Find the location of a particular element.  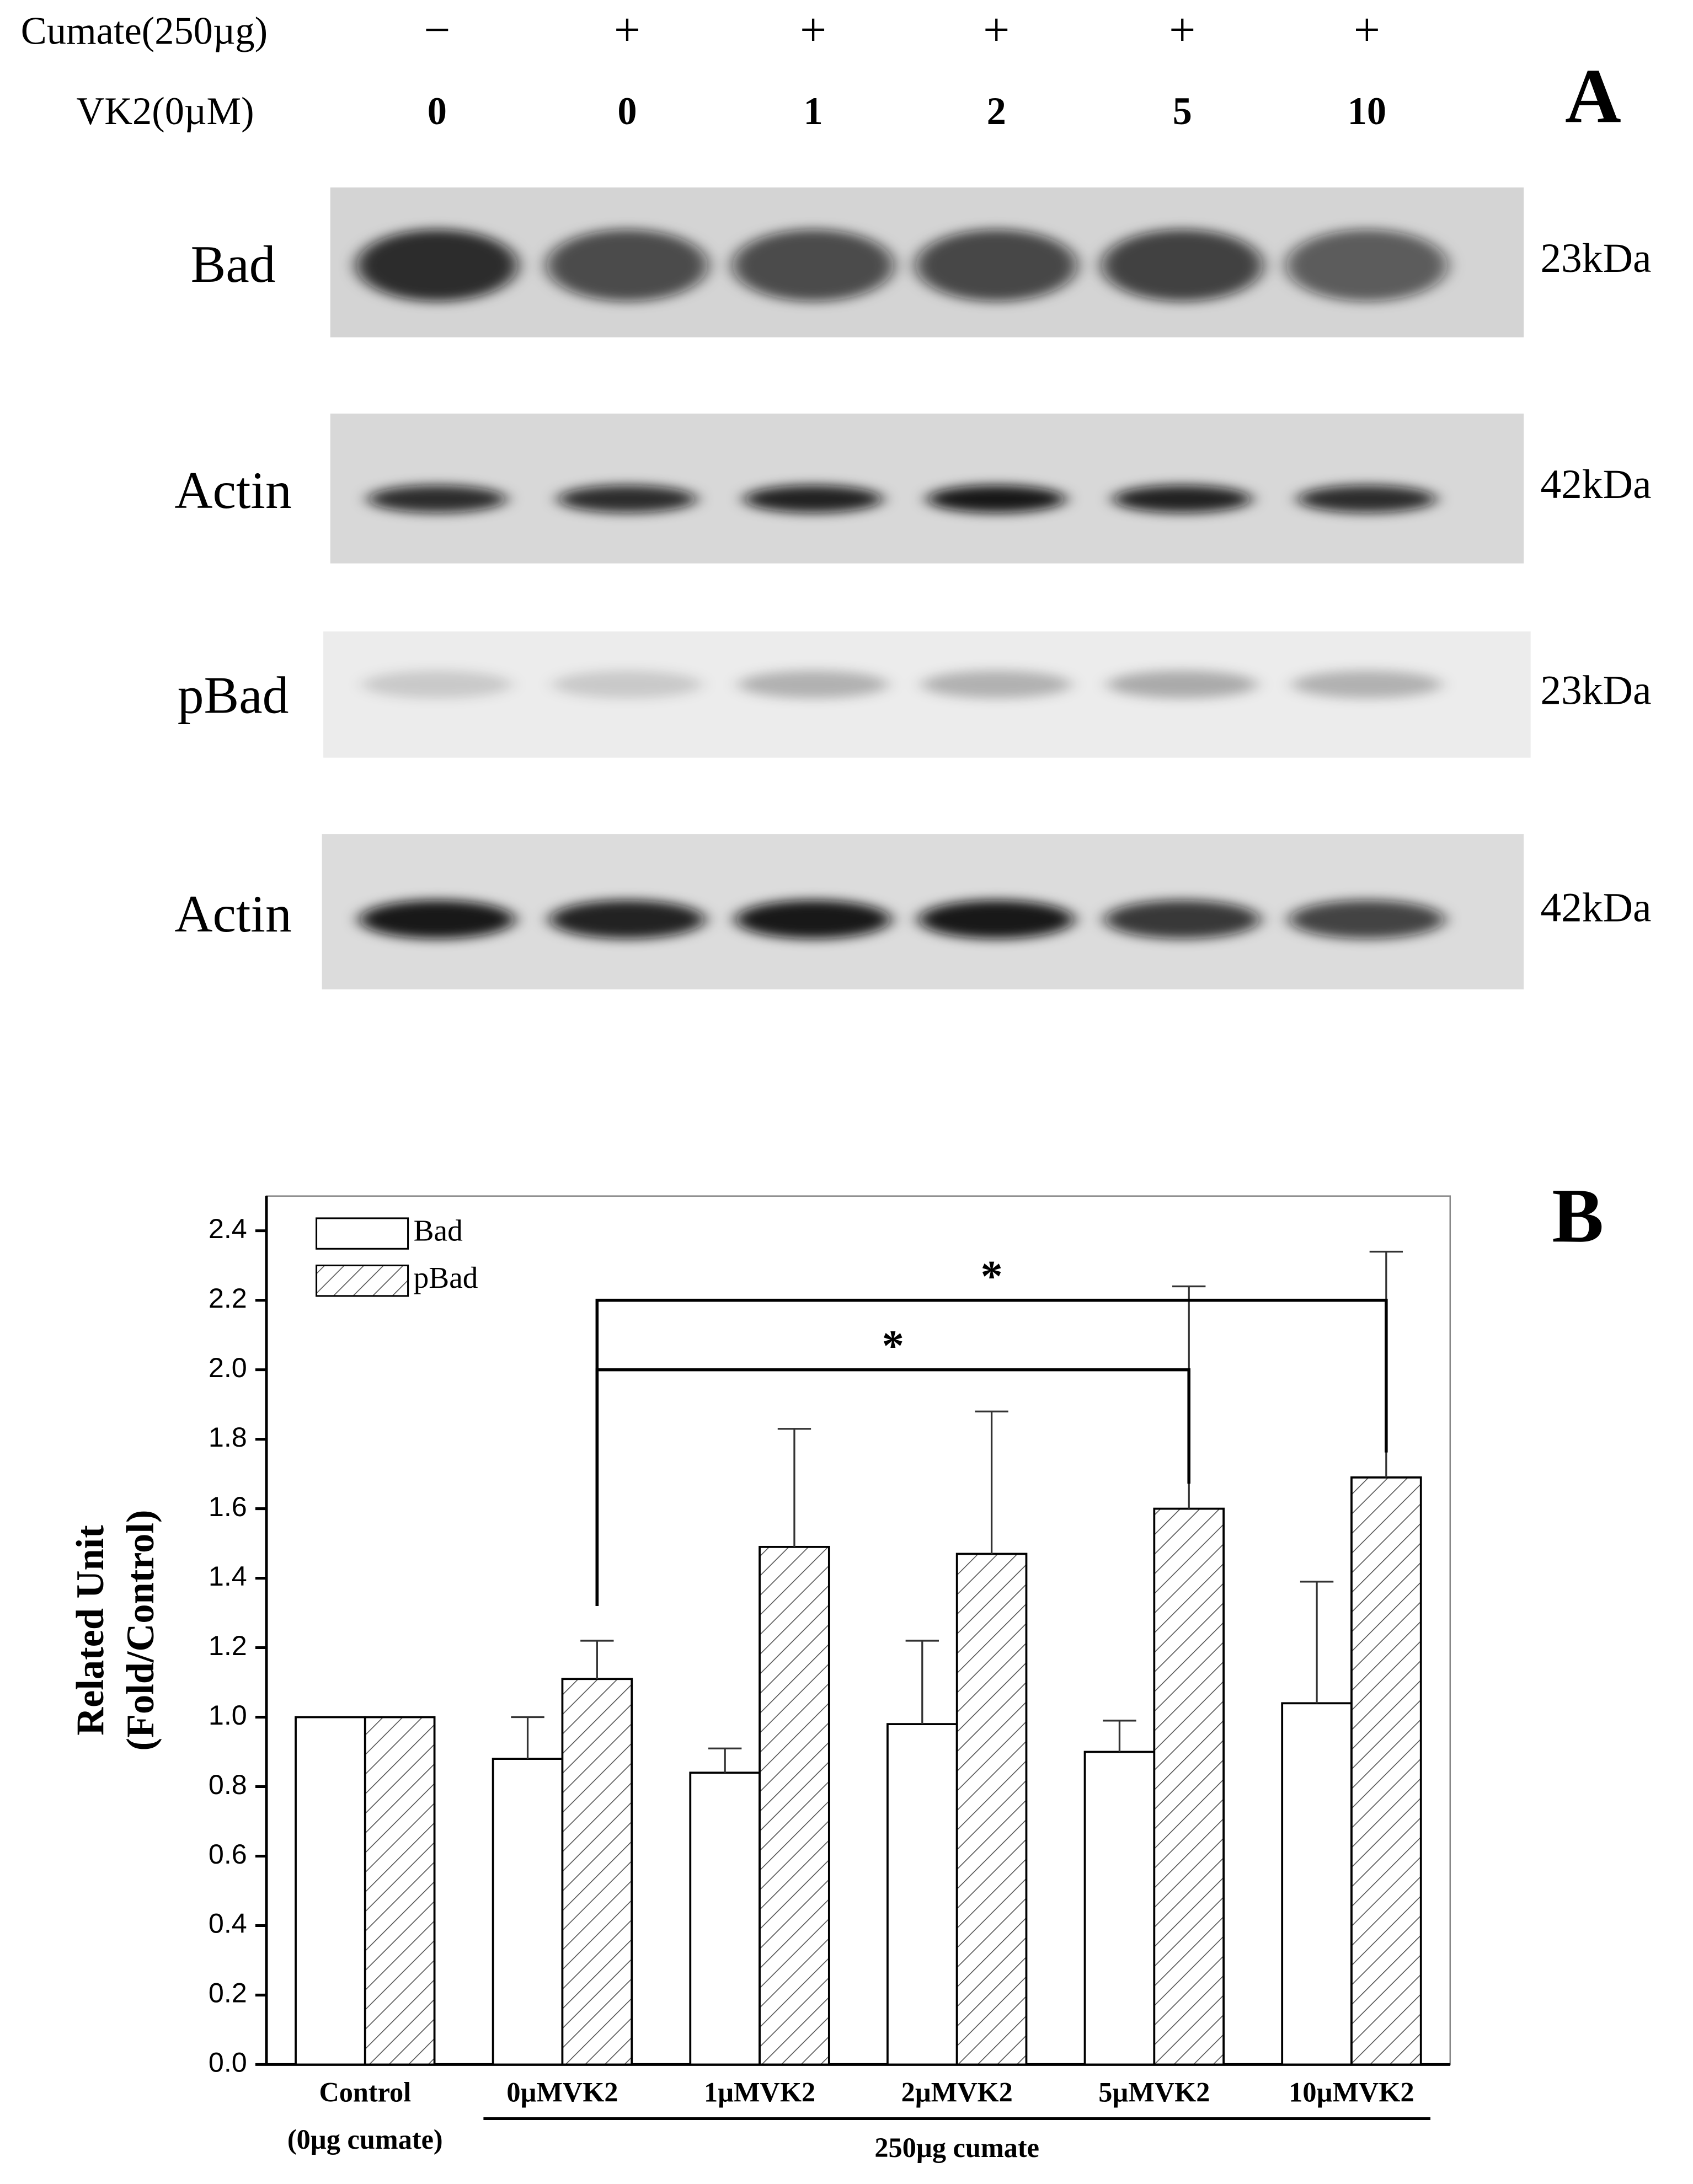

row-label: Cumate(250µg) is located at coordinates (144, 30).